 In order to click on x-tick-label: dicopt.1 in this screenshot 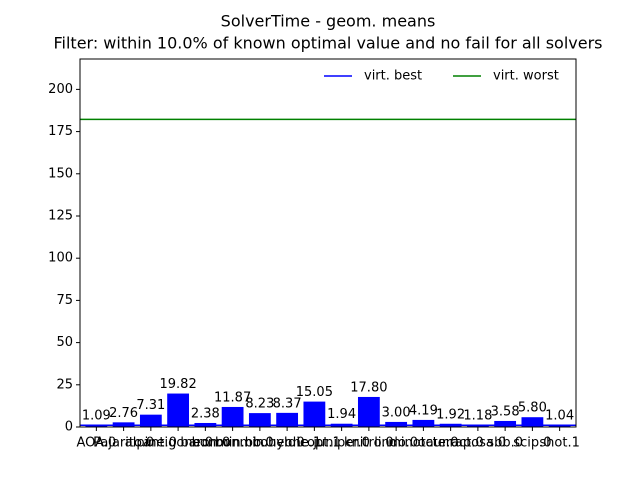, I will do `click(314, 443)`.